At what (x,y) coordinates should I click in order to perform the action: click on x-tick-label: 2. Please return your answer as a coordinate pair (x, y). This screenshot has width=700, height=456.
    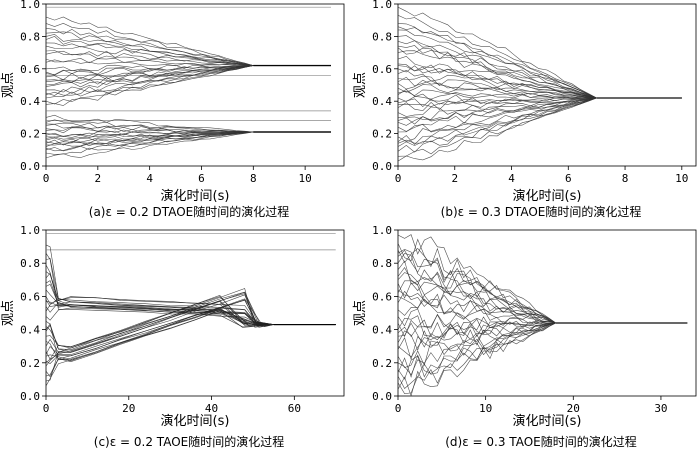
    Looking at the image, I should click on (454, 178).